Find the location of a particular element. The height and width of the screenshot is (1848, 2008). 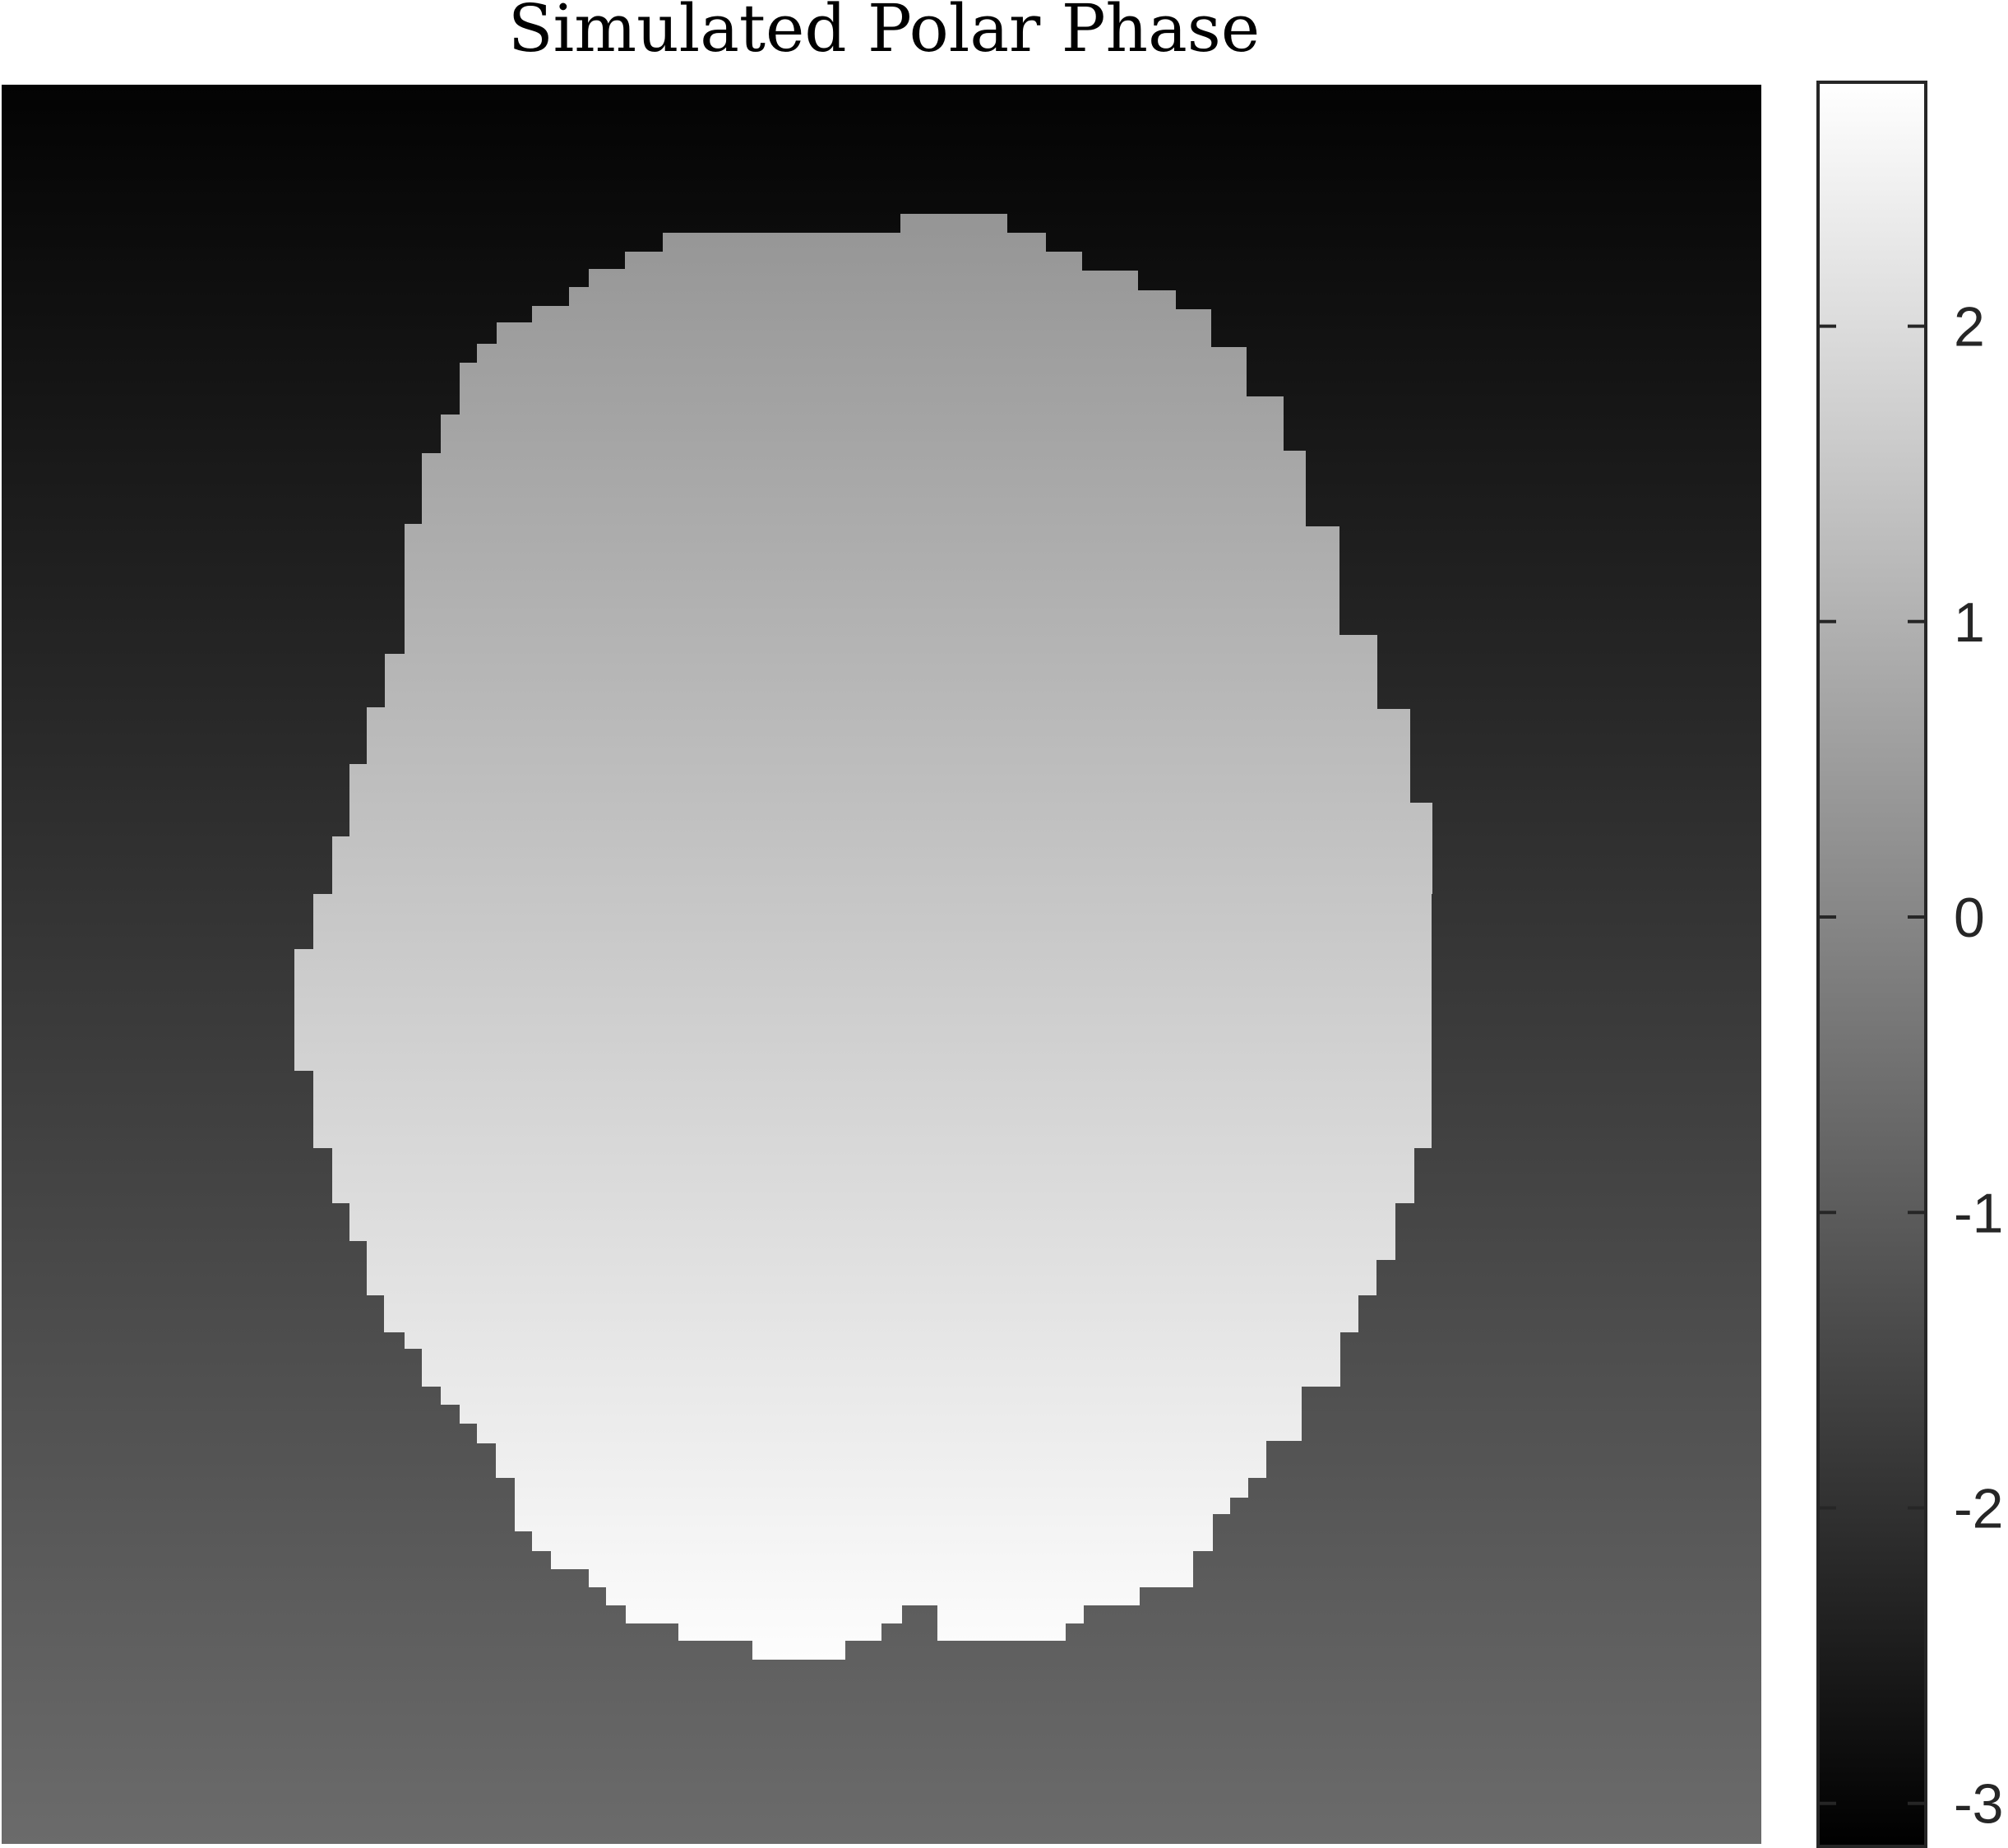

colorbar-tick-label: -1 is located at coordinates (1978, 1213).